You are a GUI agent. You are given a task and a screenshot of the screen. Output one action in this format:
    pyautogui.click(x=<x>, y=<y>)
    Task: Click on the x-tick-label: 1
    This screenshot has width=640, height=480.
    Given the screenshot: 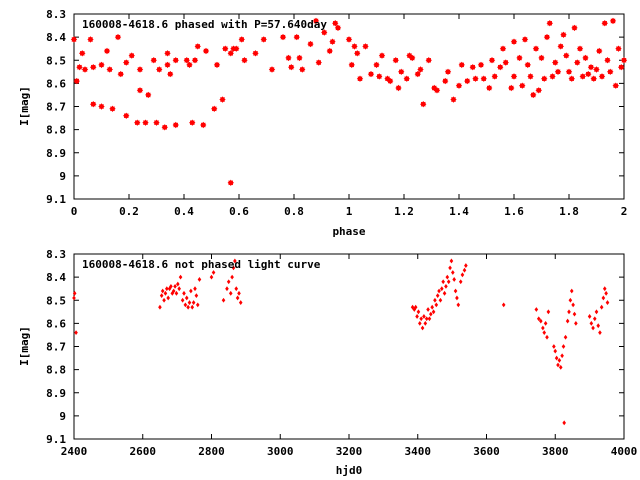 What is the action you would take?
    pyautogui.click(x=349, y=211)
    